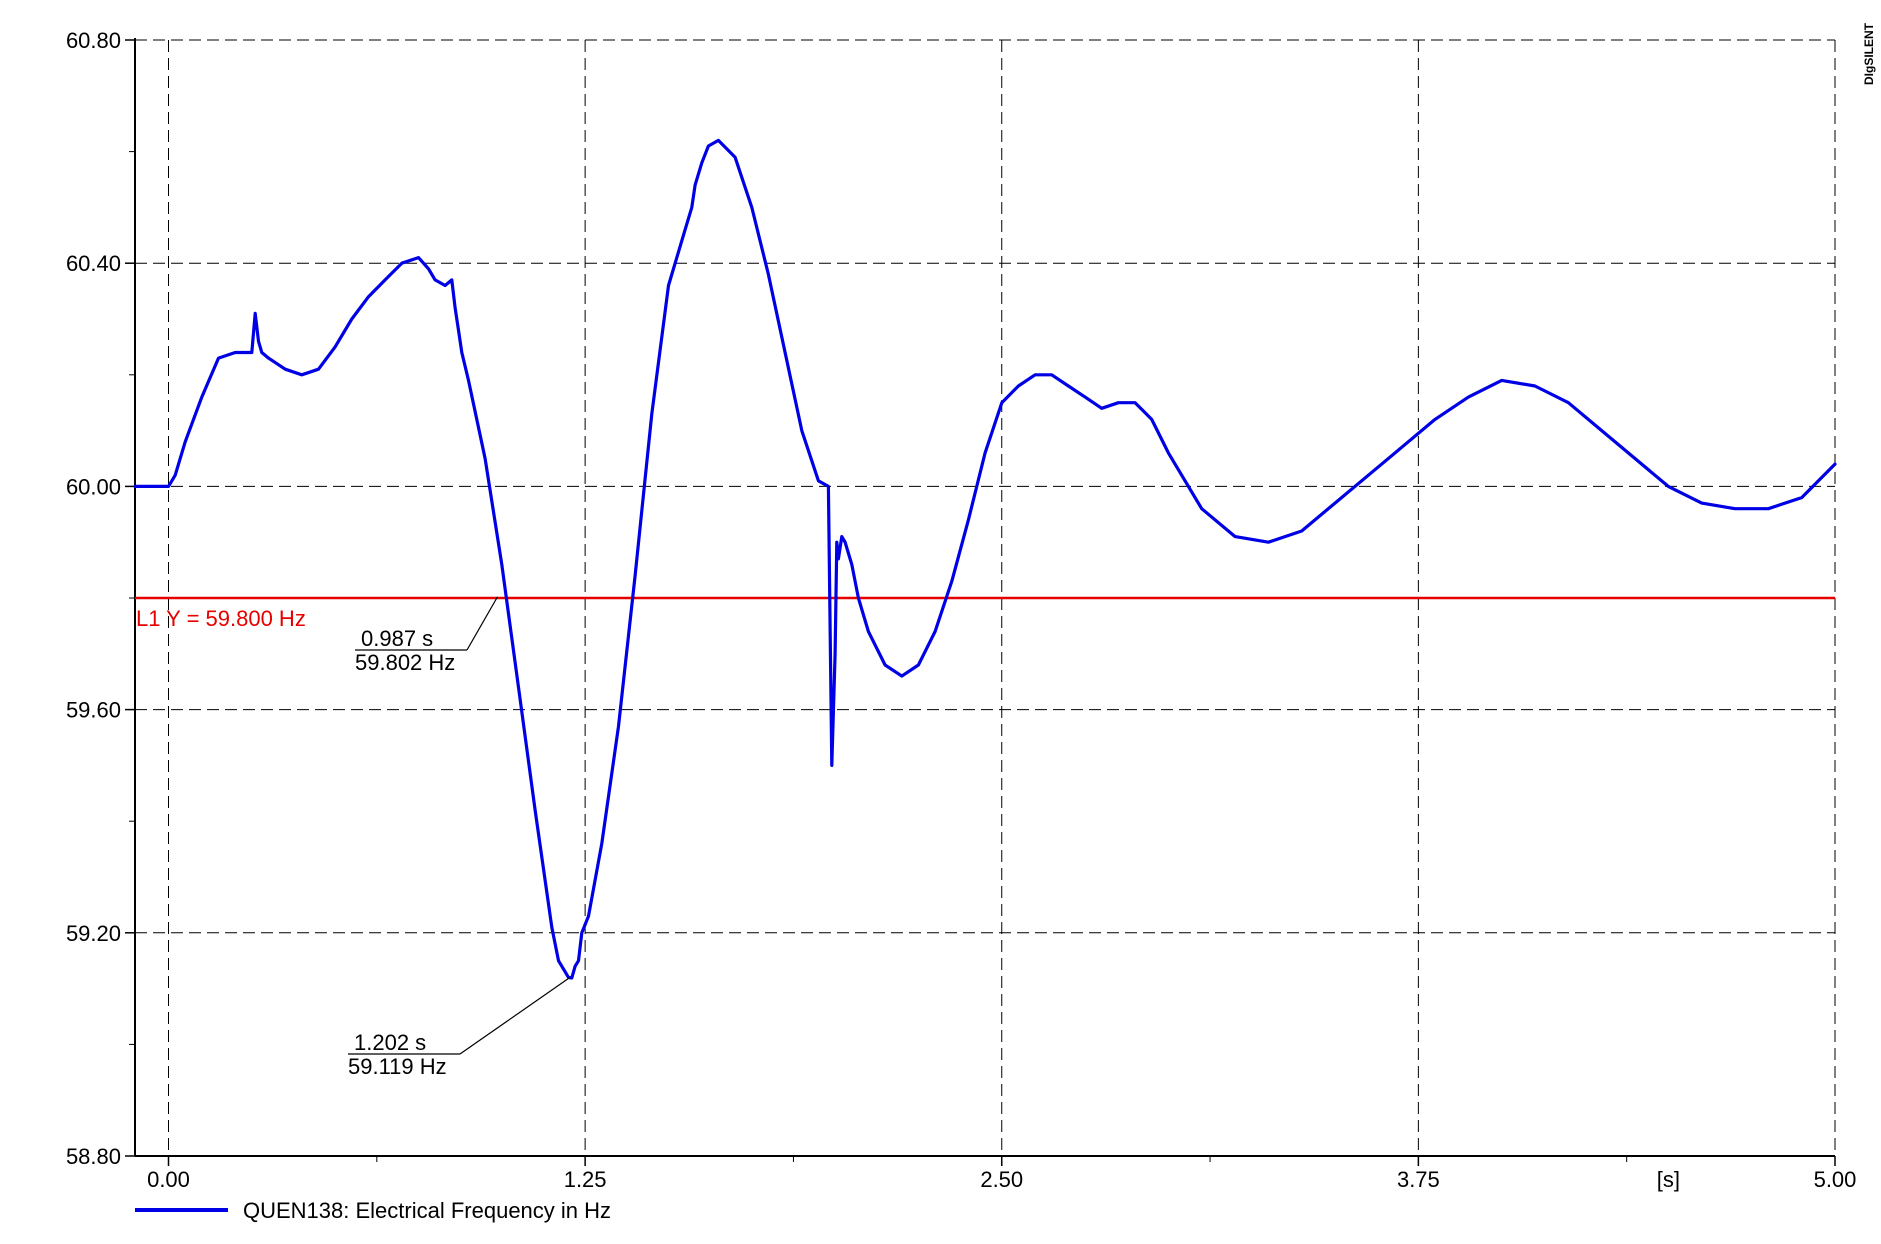 The image size is (1881, 1244). What do you see at coordinates (585, 1179) in the screenshot?
I see `x-tick-label: 1.25` at bounding box center [585, 1179].